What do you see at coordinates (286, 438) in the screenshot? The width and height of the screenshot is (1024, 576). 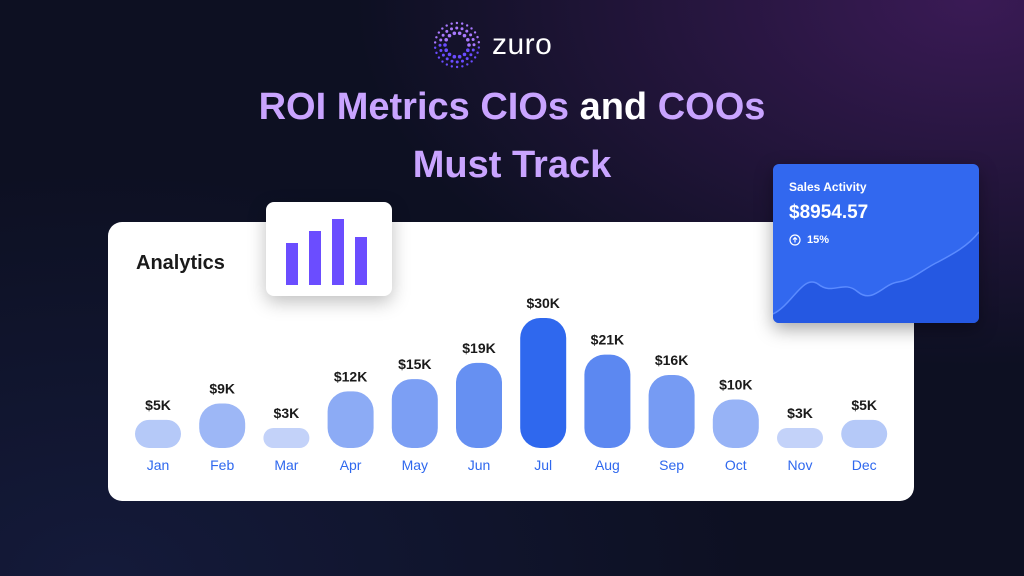 I see `bar-mar` at bounding box center [286, 438].